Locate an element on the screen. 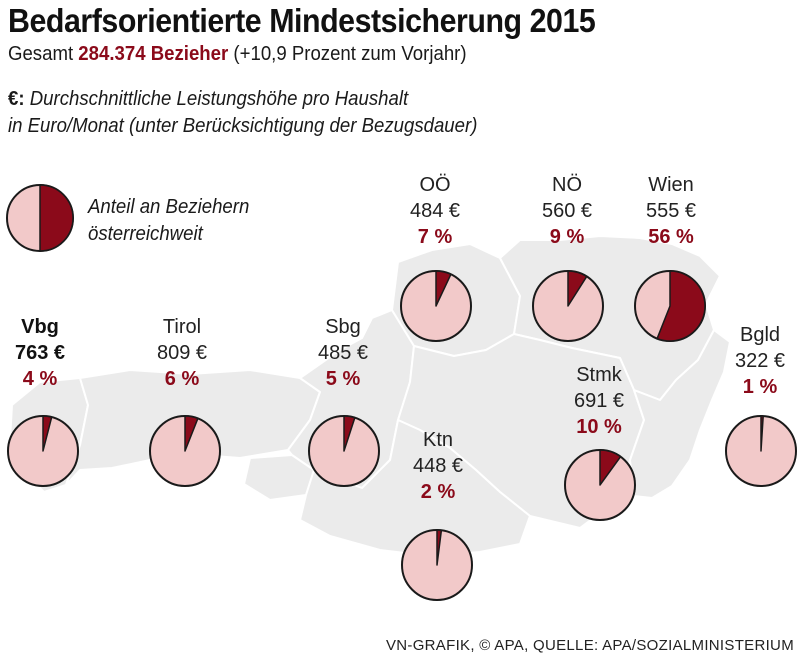  region-share: 56 % is located at coordinates (671, 237).